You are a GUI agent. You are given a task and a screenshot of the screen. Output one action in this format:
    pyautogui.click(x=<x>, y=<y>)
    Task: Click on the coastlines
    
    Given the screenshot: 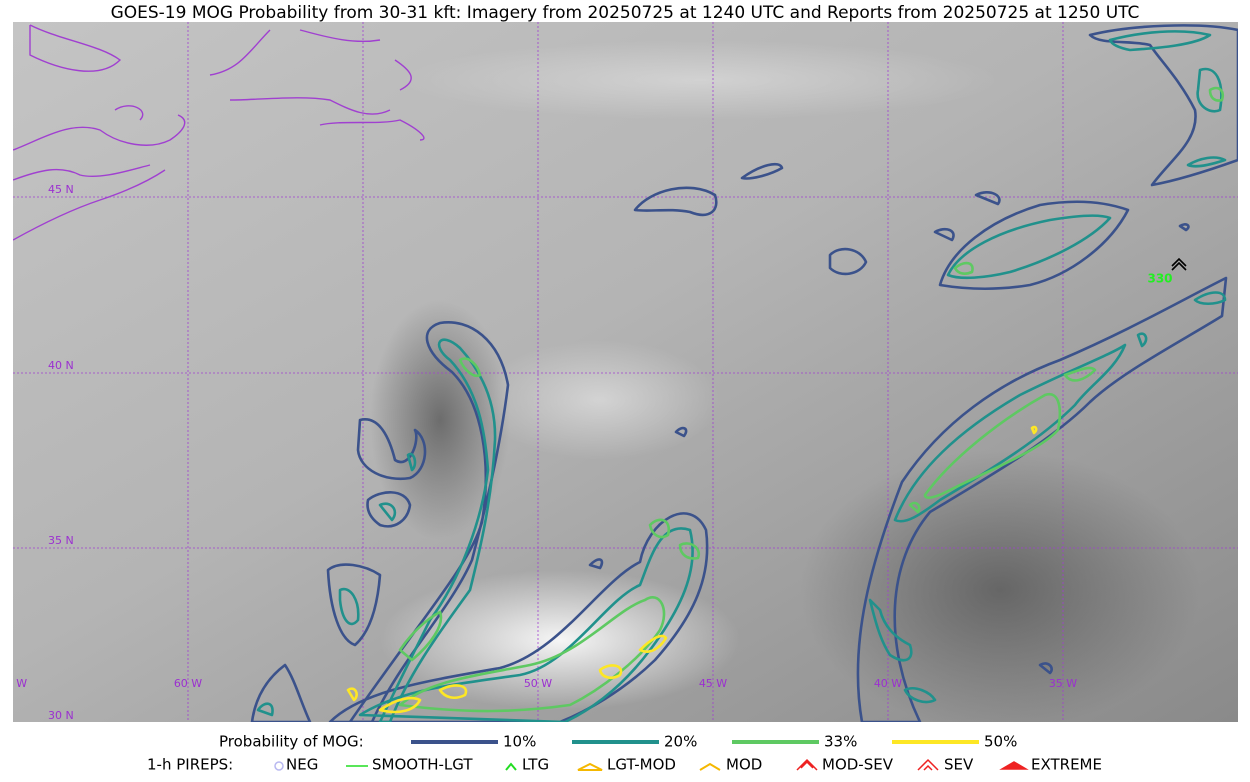 What is the action you would take?
    pyautogui.click(x=219, y=132)
    